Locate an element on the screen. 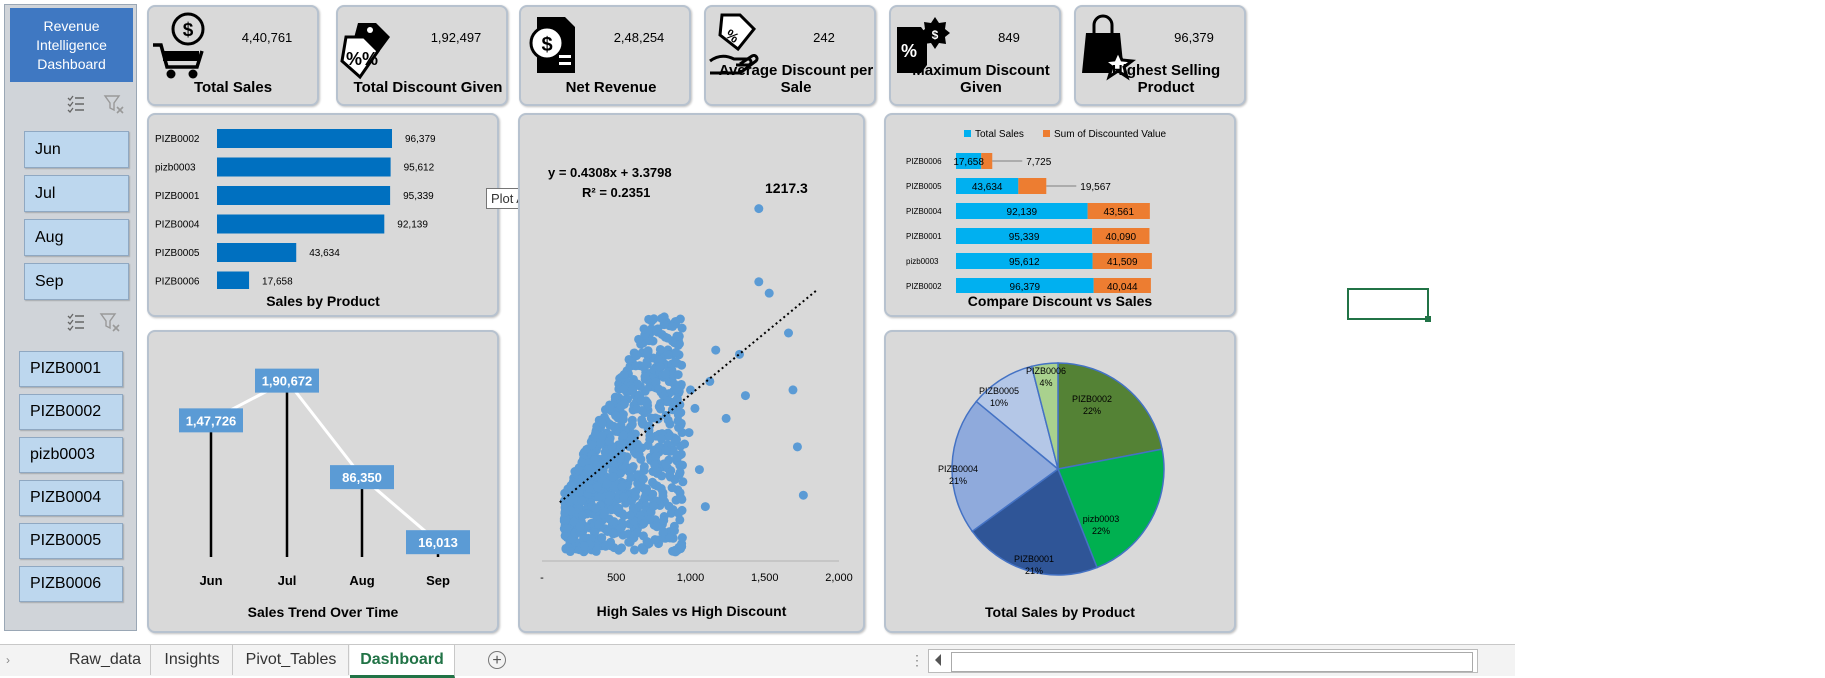 The image size is (1825, 678). slicer-item-aug: Aug is located at coordinates (76, 237).